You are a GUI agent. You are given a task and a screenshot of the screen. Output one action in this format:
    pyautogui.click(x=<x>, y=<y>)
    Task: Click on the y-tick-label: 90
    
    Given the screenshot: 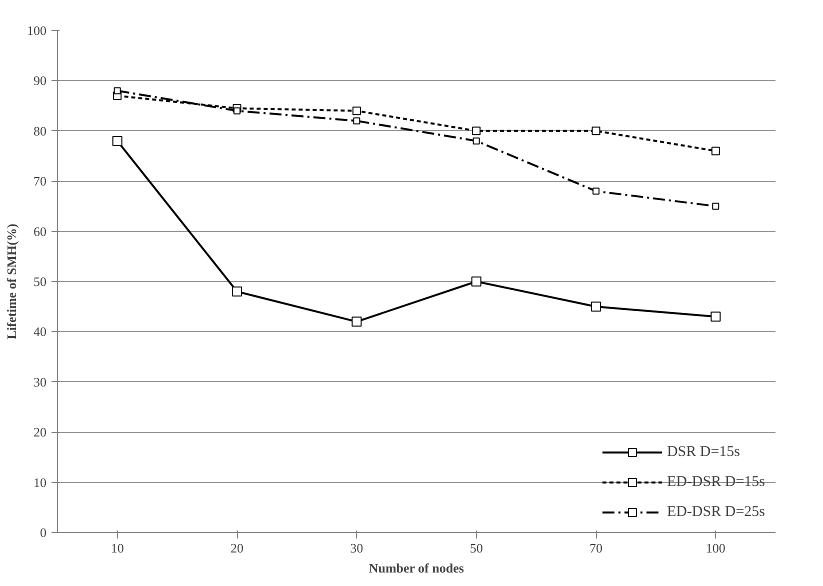 What is the action you would take?
    pyautogui.click(x=40, y=80)
    